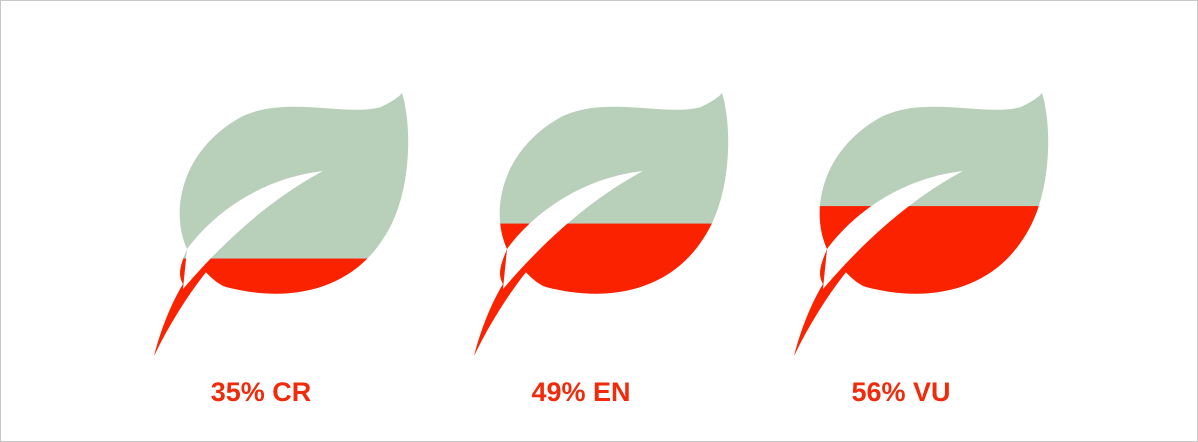 This screenshot has width=1198, height=442. I want to click on leaf-label-cr: 35% CR, so click(261, 392).